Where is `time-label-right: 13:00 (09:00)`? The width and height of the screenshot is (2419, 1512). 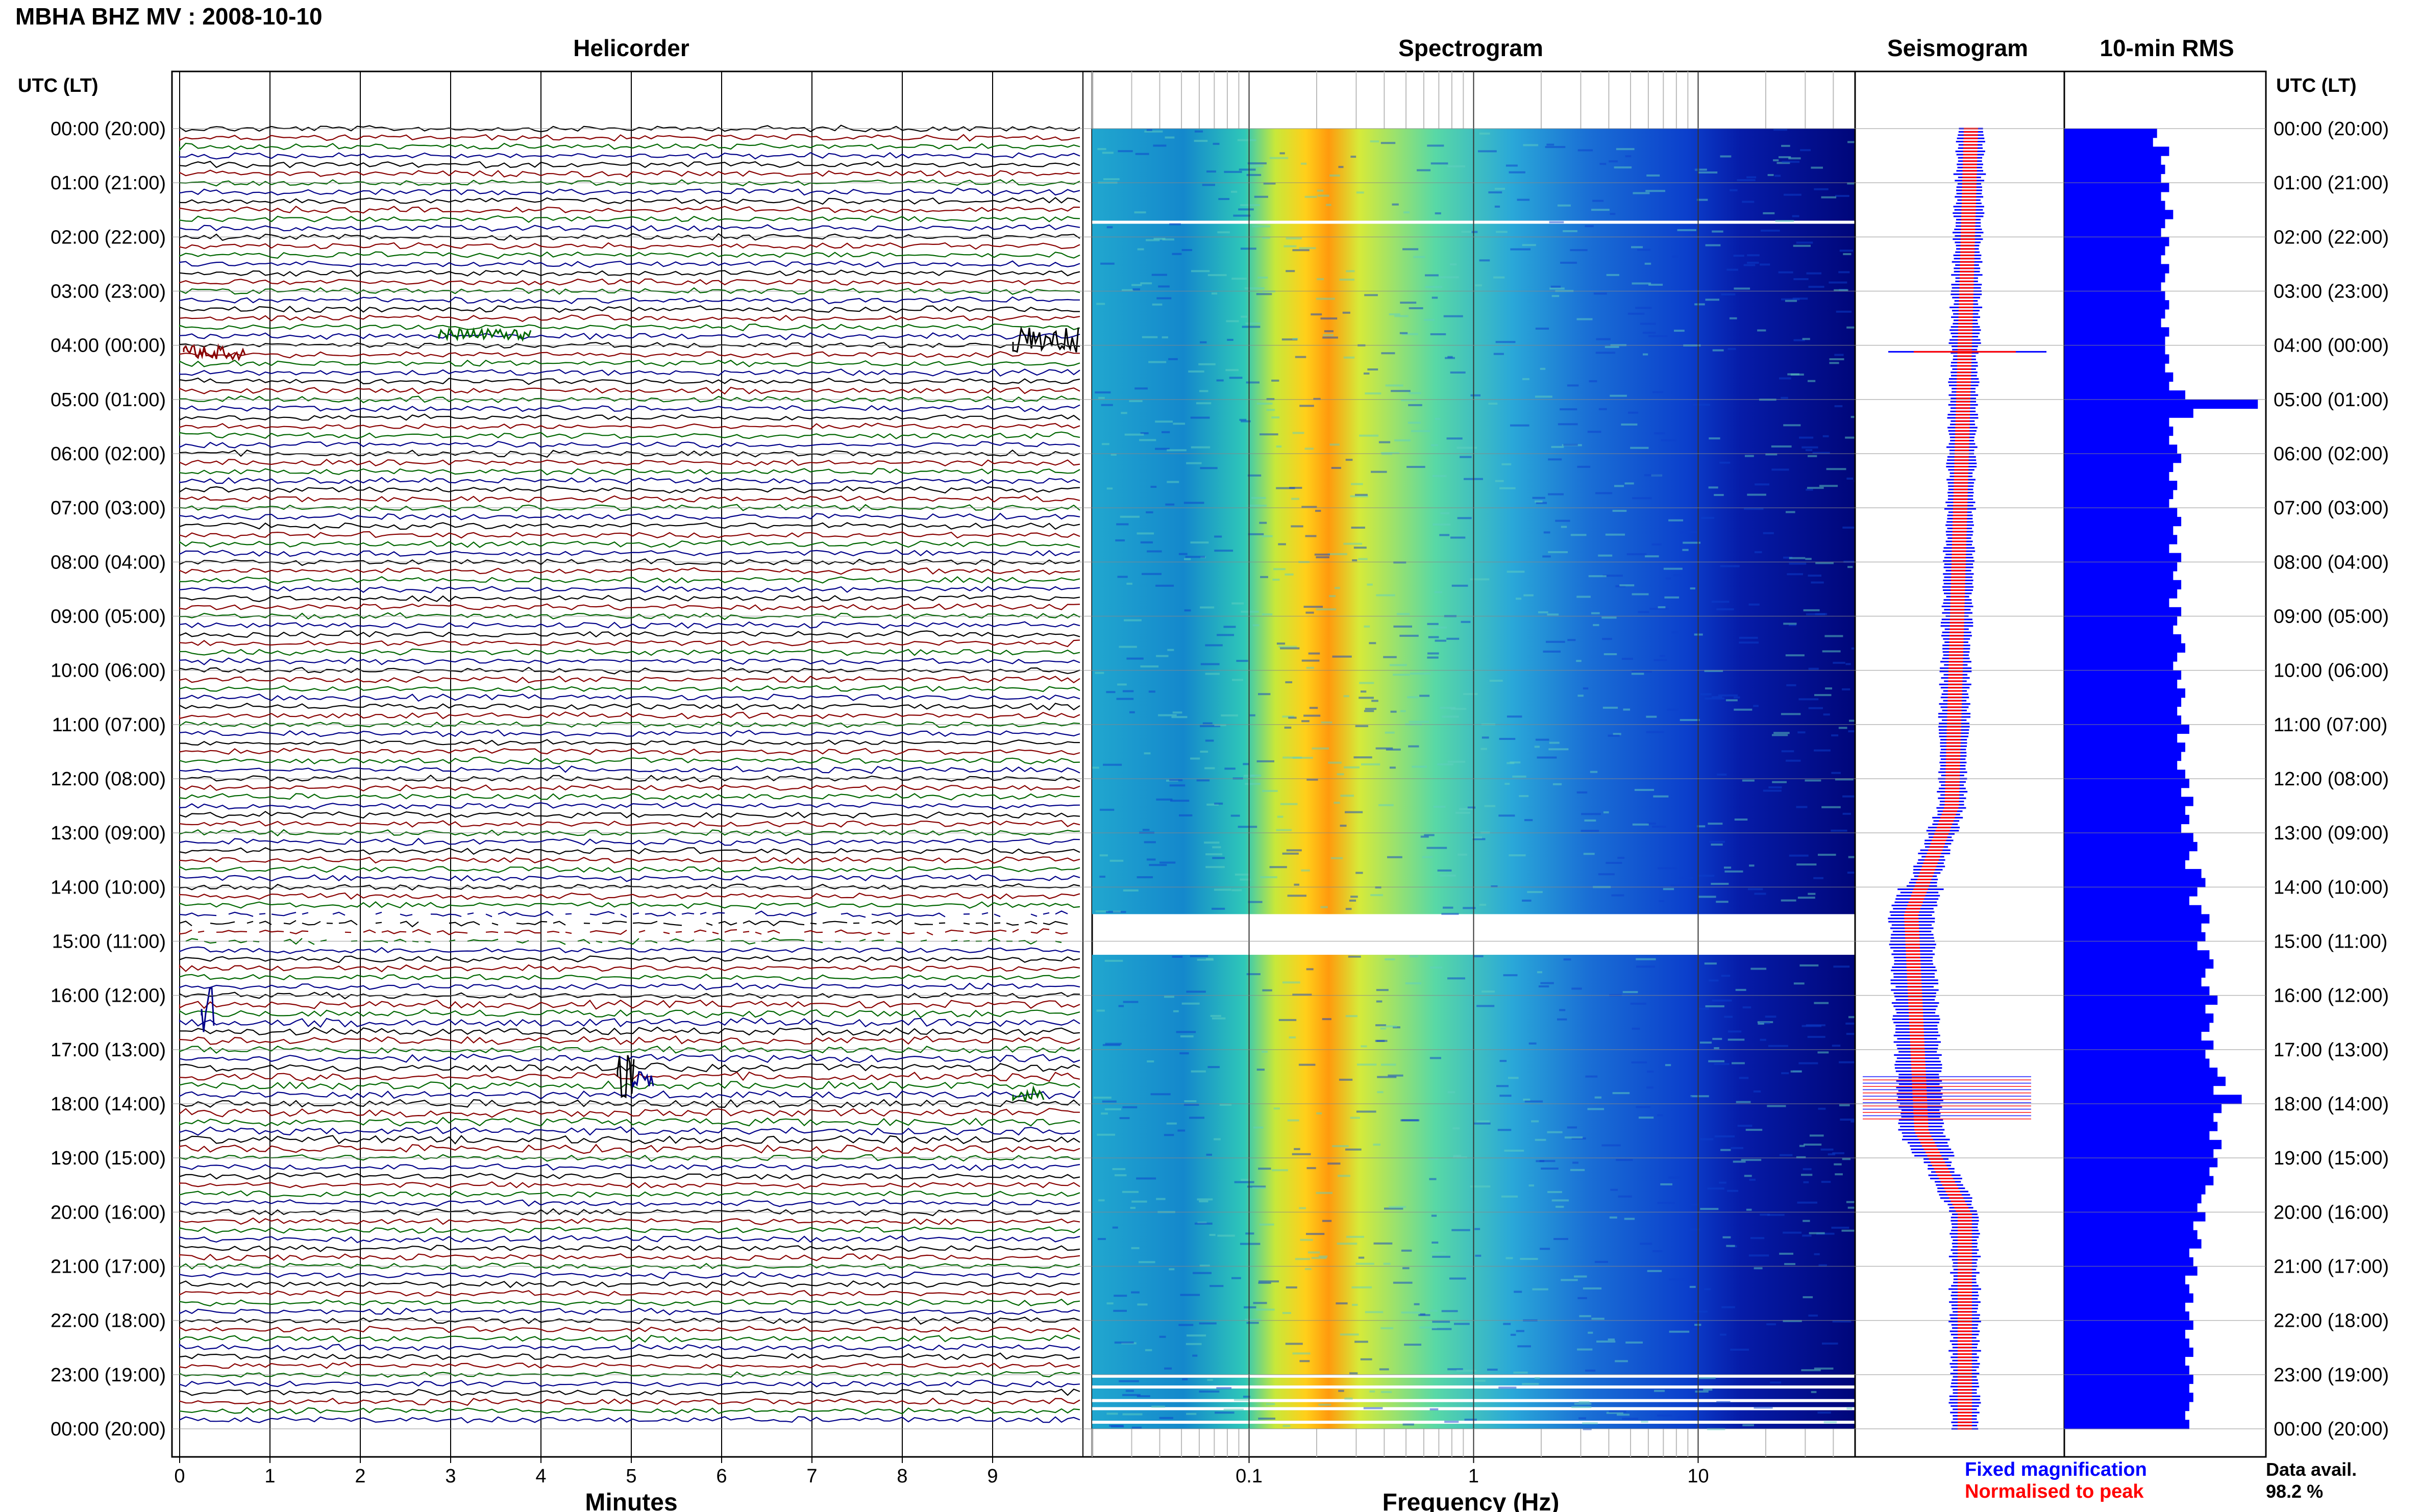 time-label-right: 13:00 (09:00) is located at coordinates (2331, 833).